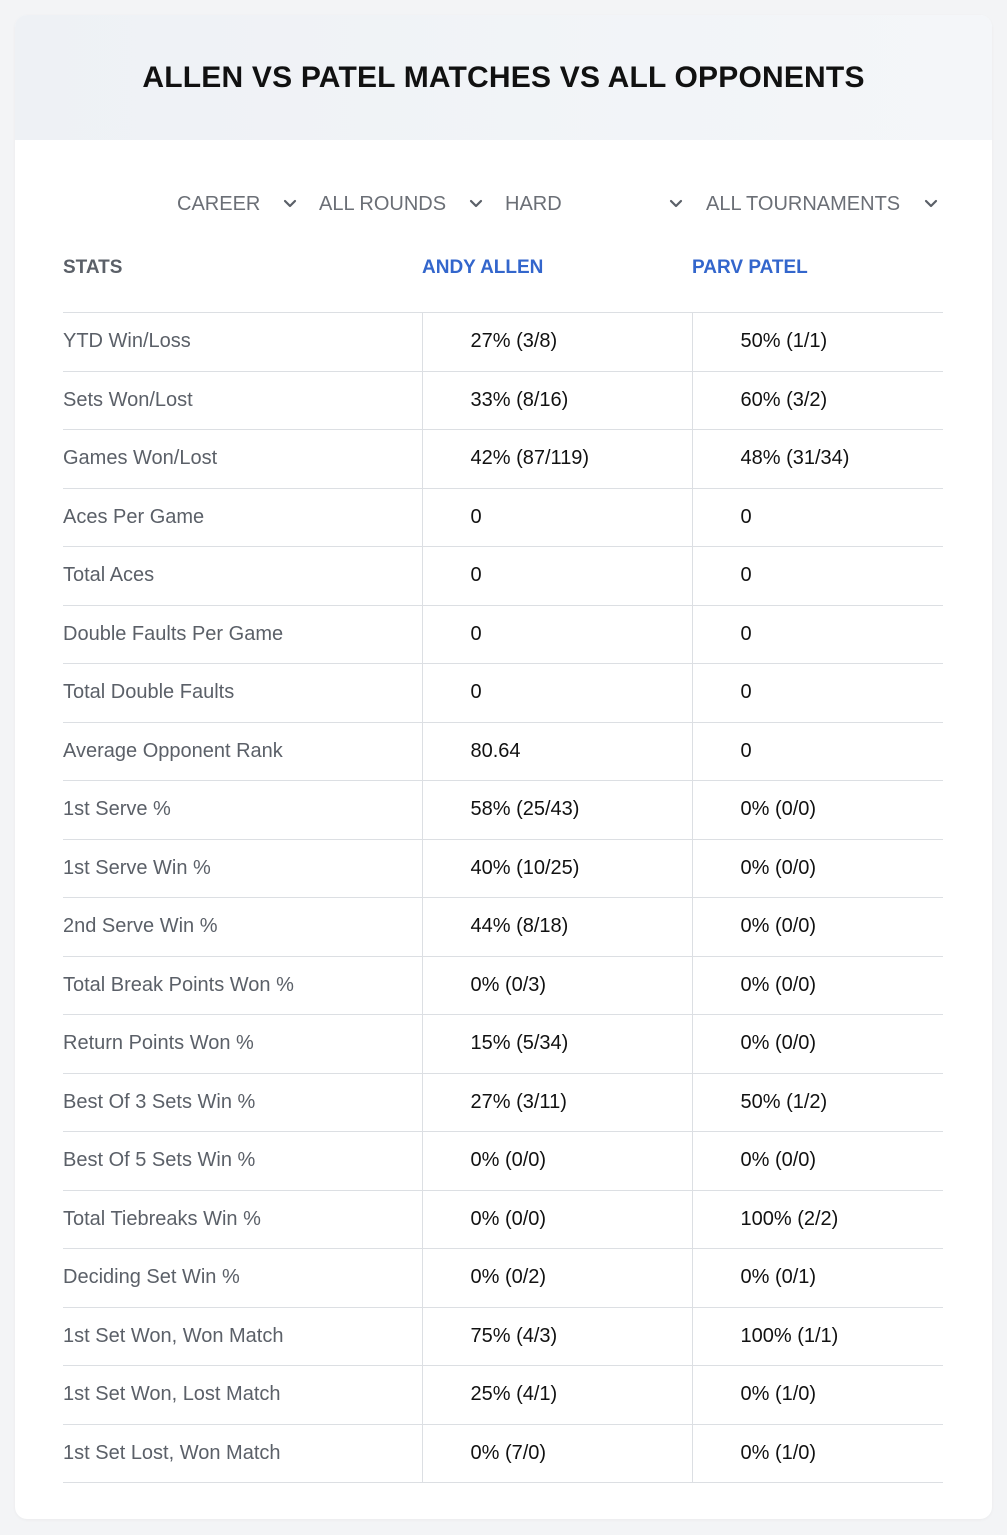 Image resolution: width=1007 pixels, height=1535 pixels. Describe the element at coordinates (242, 868) in the screenshot. I see `stat-label: 1st Serve Win %` at that location.